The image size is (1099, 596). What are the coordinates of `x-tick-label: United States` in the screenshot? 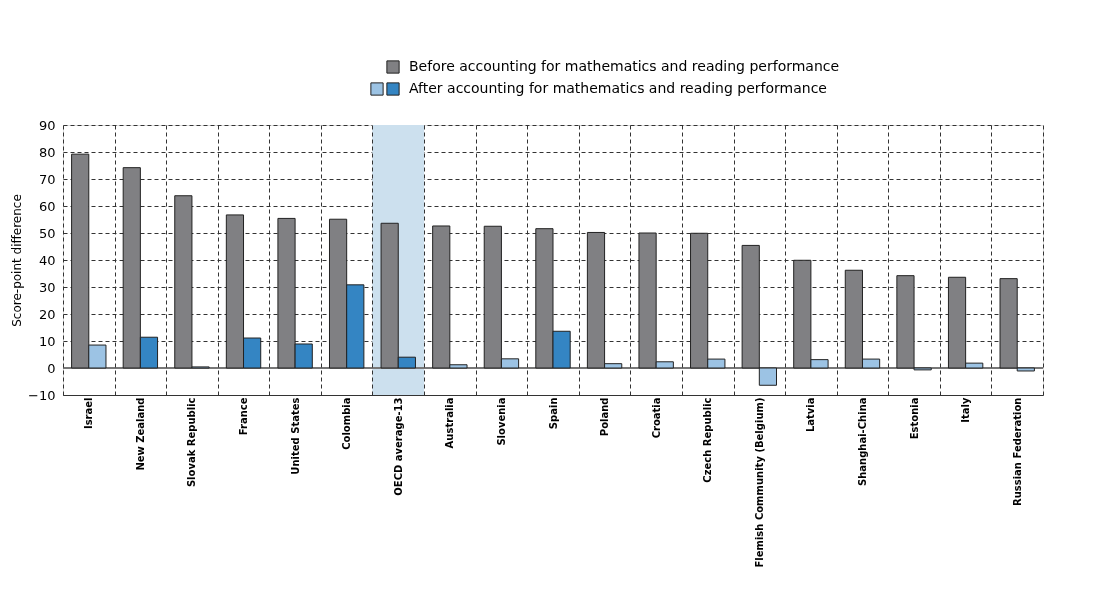 It's located at (295, 436).